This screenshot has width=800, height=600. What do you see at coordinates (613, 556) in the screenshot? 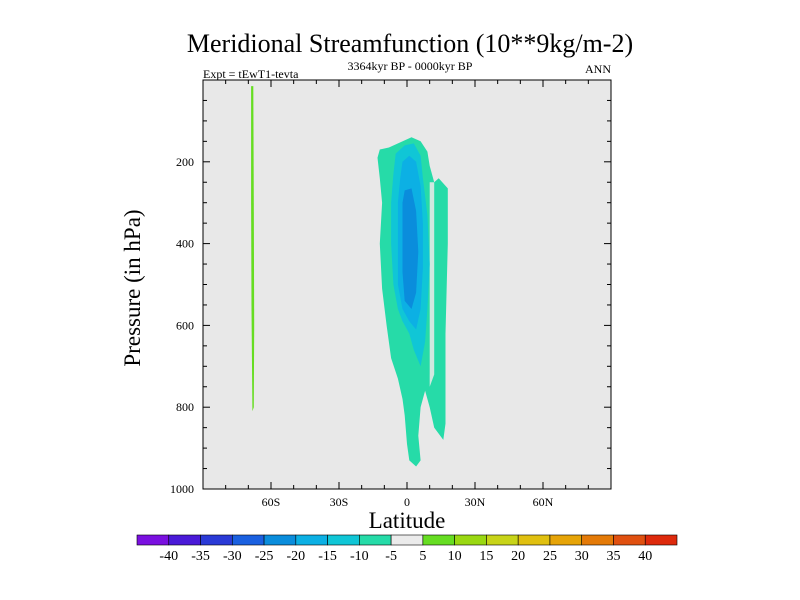
I see `colorbar-label: 35` at bounding box center [613, 556].